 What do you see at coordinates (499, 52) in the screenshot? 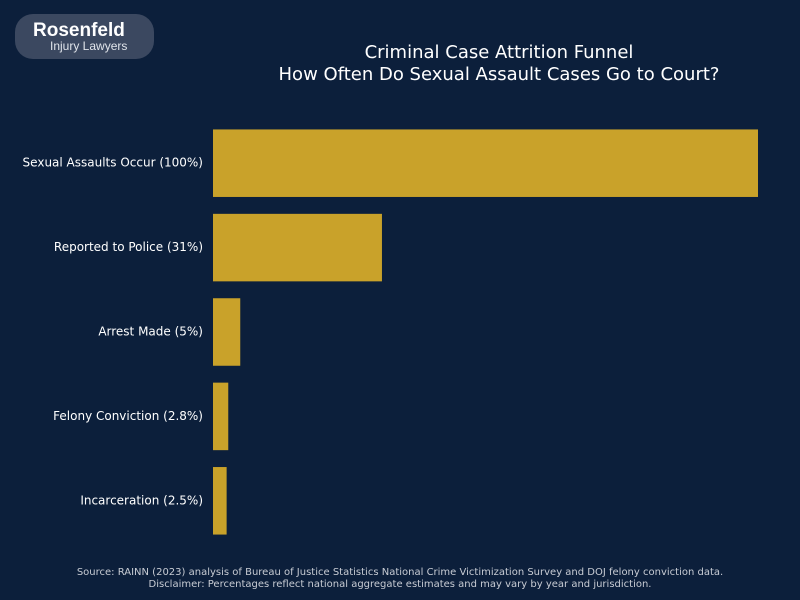
I see `chart-title: Criminal Case Attrition Funnel` at bounding box center [499, 52].